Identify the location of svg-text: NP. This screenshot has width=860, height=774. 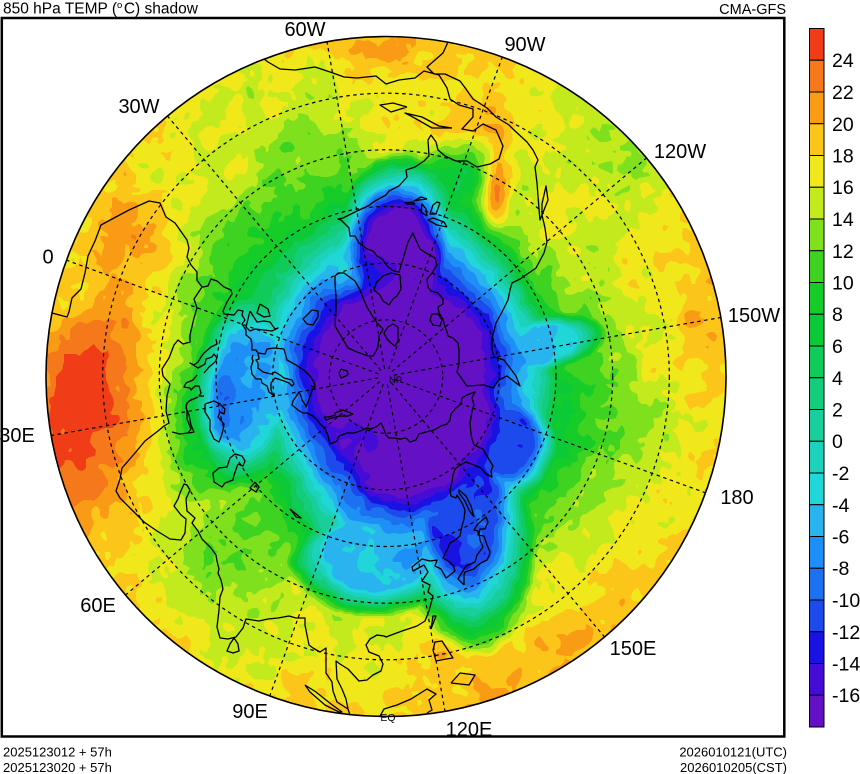
(395, 380).